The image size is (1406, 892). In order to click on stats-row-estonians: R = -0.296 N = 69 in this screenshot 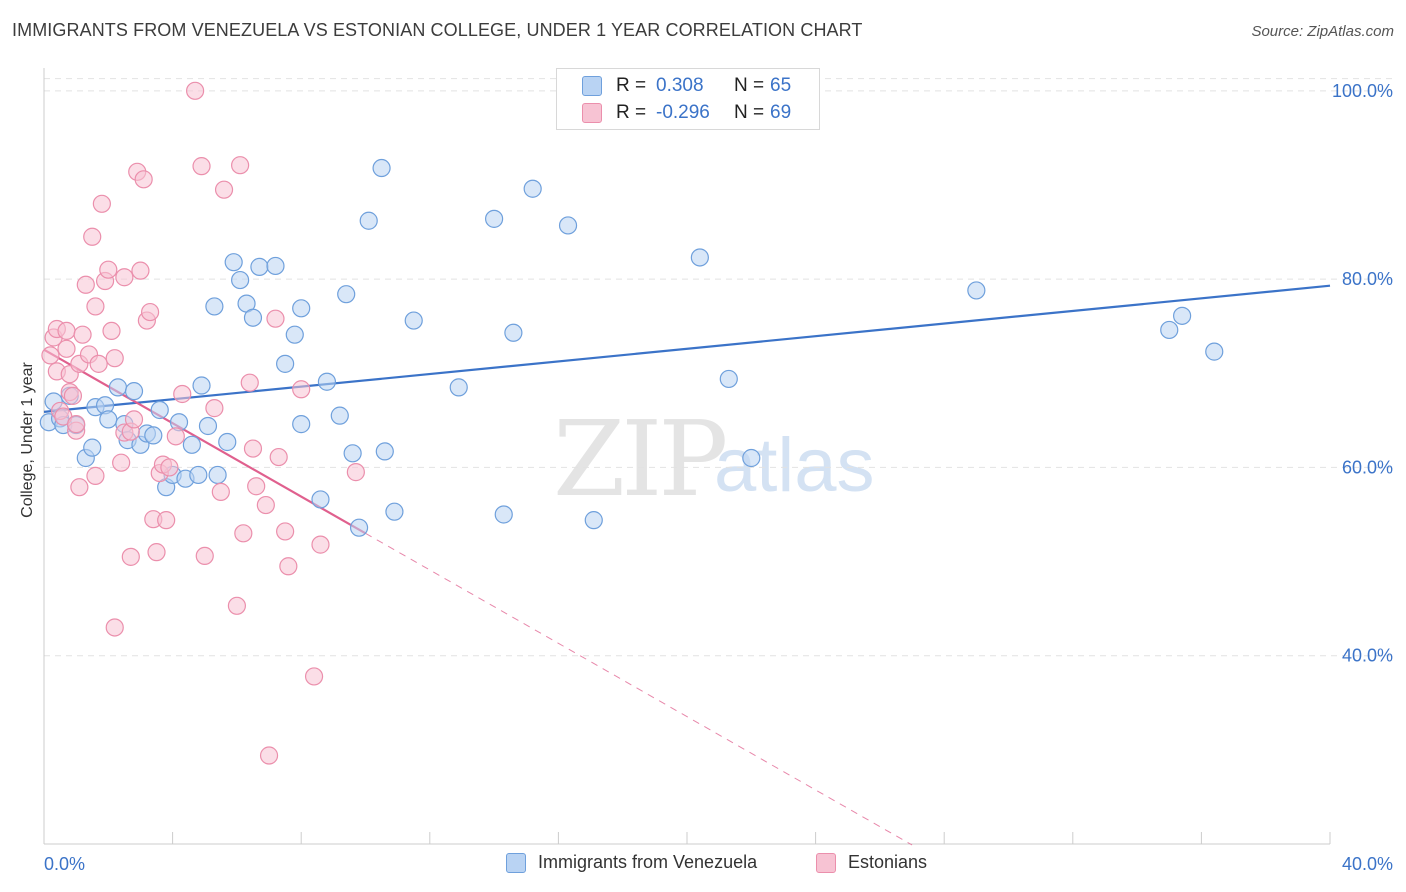, I will do `click(686, 113)`.